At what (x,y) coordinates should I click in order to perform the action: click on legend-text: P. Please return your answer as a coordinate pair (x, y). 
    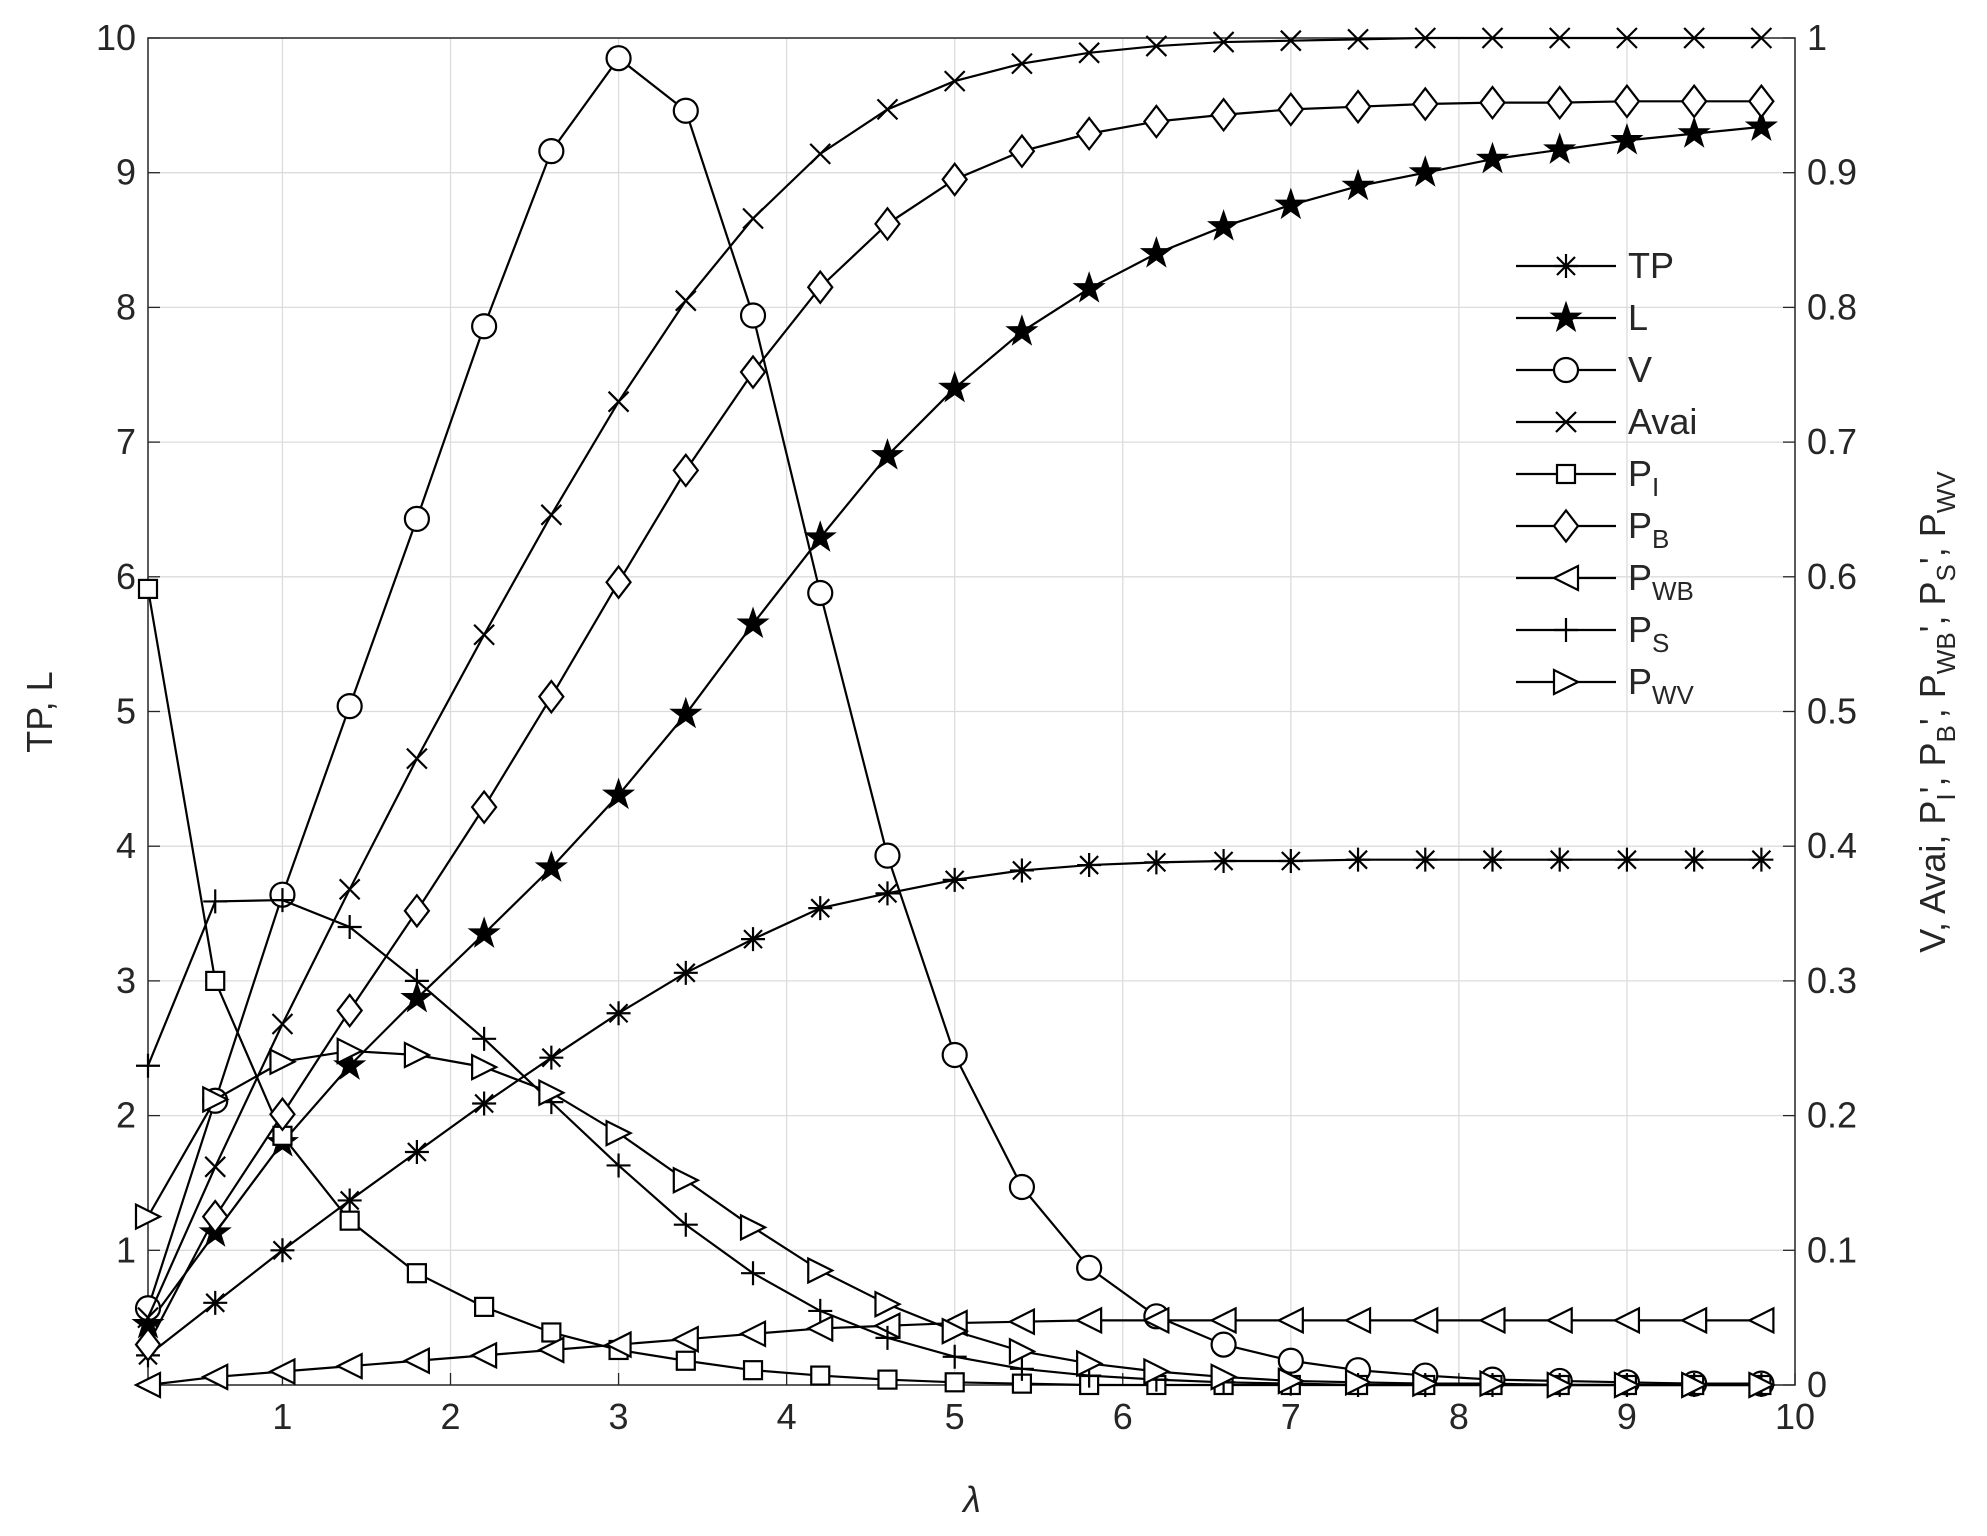
    Looking at the image, I should click on (1640, 629).